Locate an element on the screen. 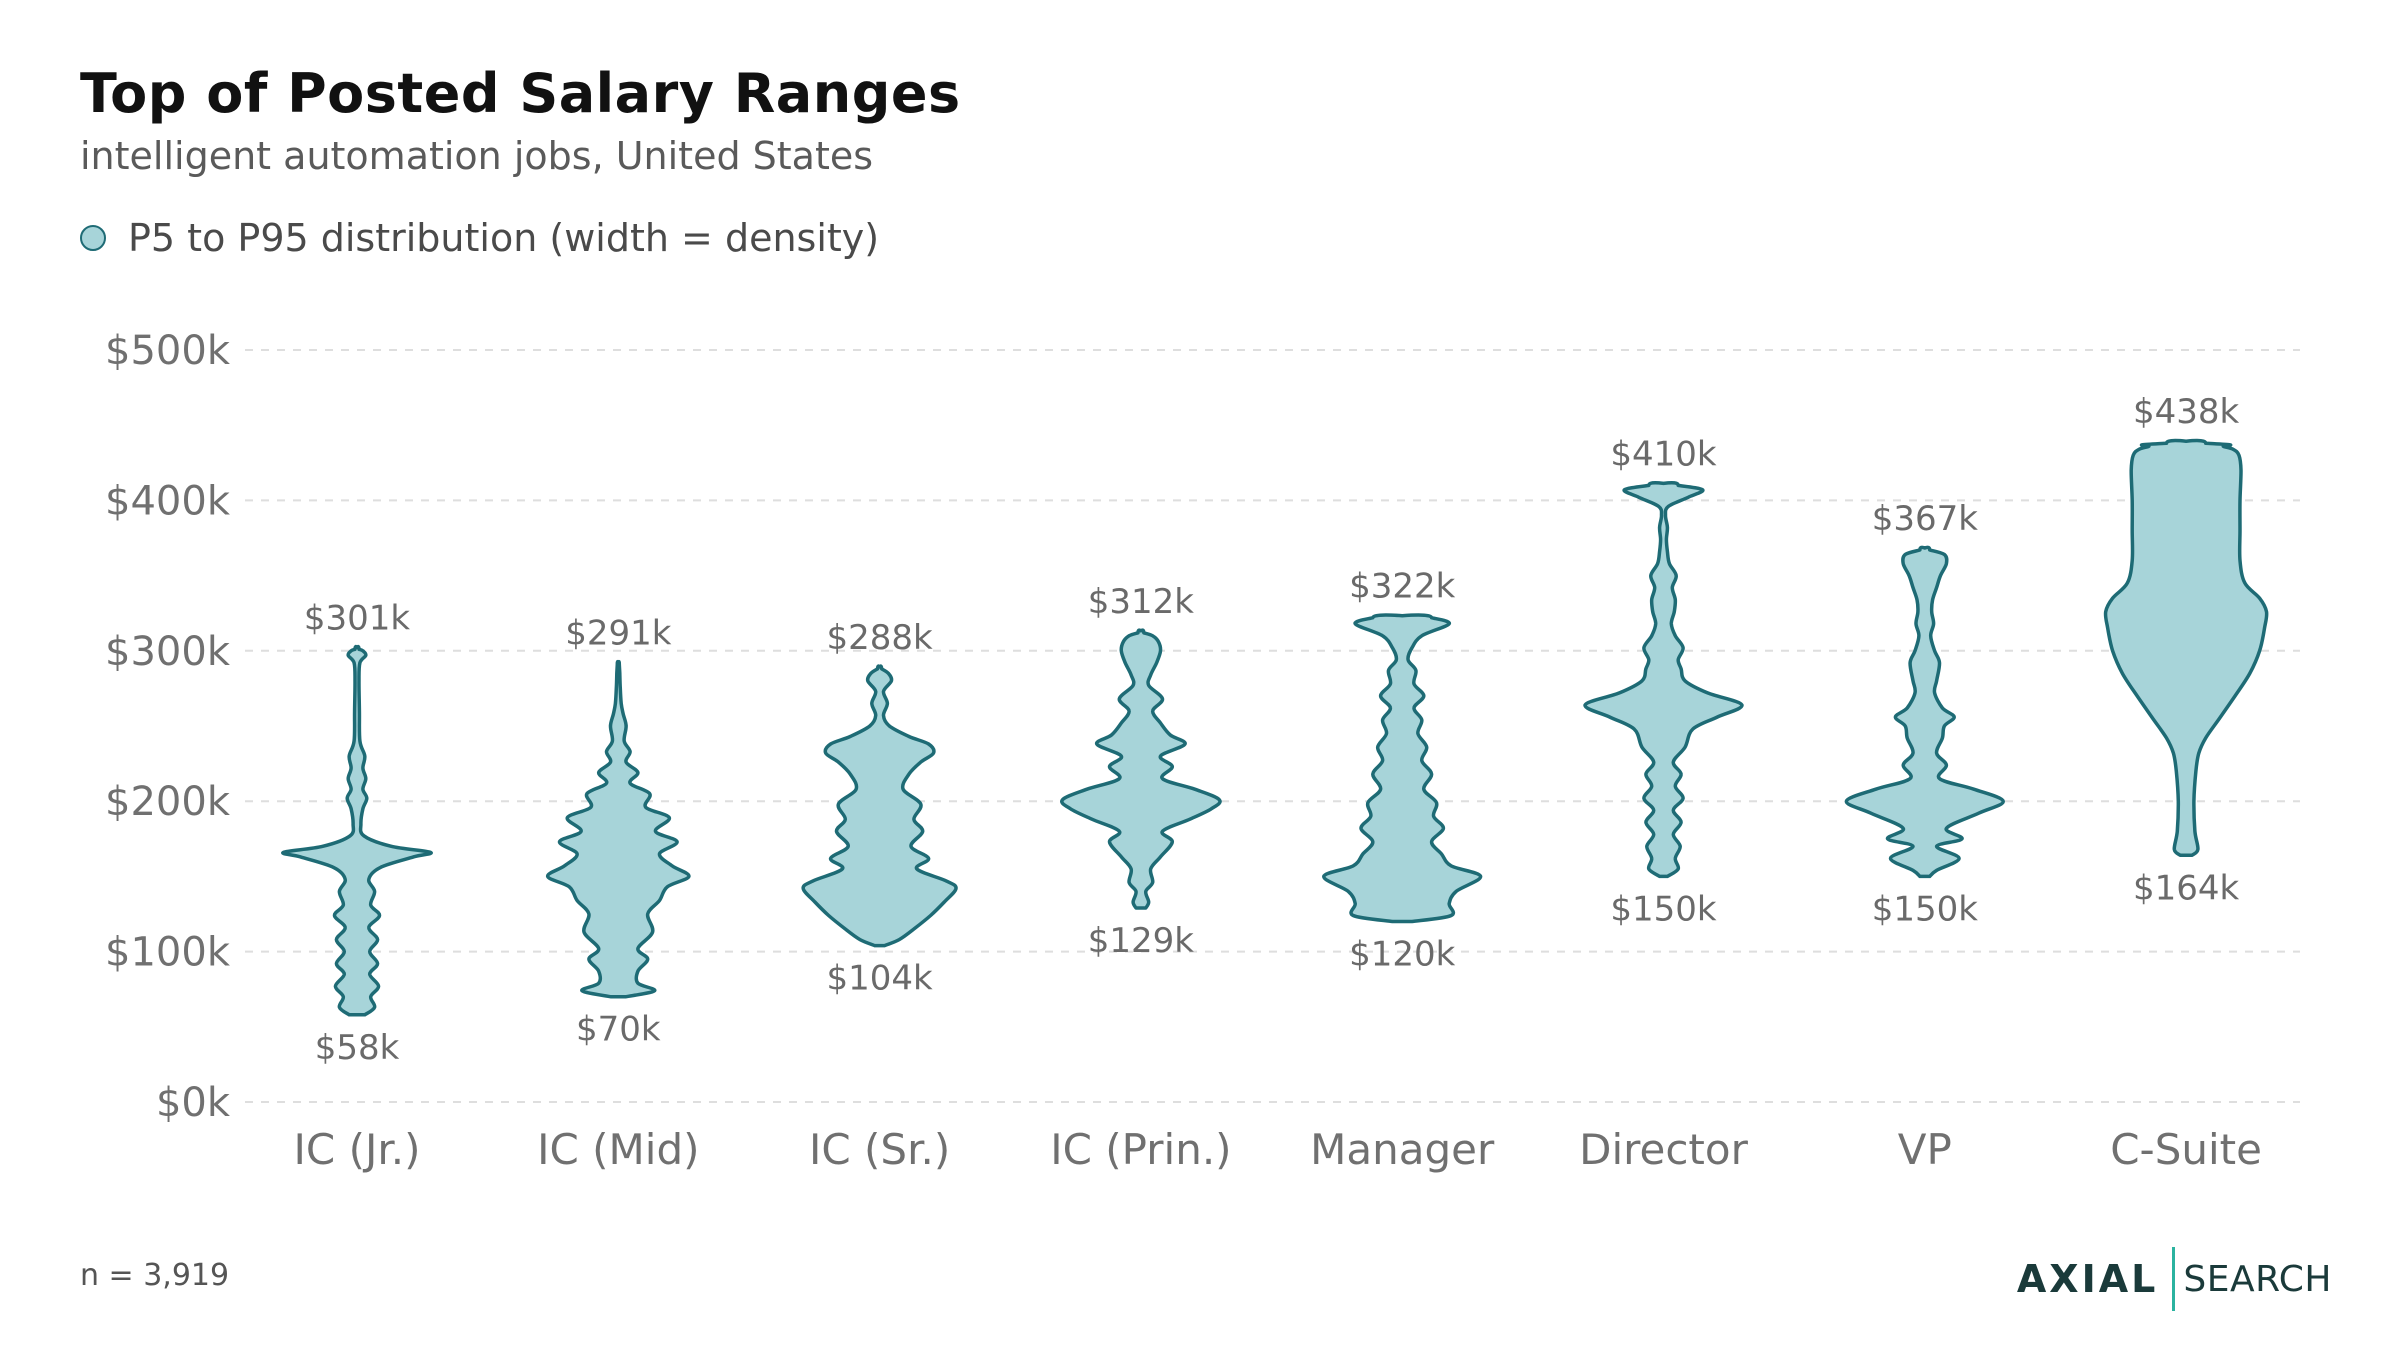 This screenshot has height=1350, width=2400. violin-ic-jr is located at coordinates (357, 830).